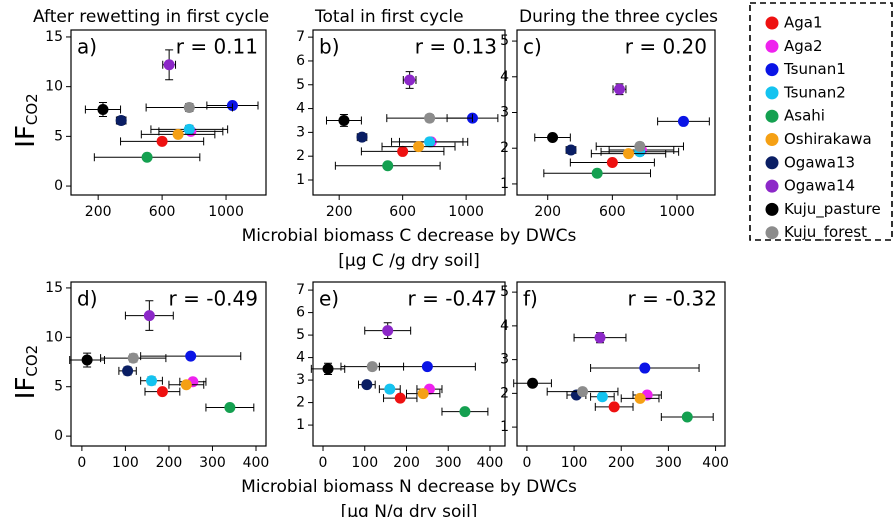  Describe the element at coordinates (409, 236) in the screenshot. I see `x-axis-label: Microbial biomass C decrease by DWCs` at that location.